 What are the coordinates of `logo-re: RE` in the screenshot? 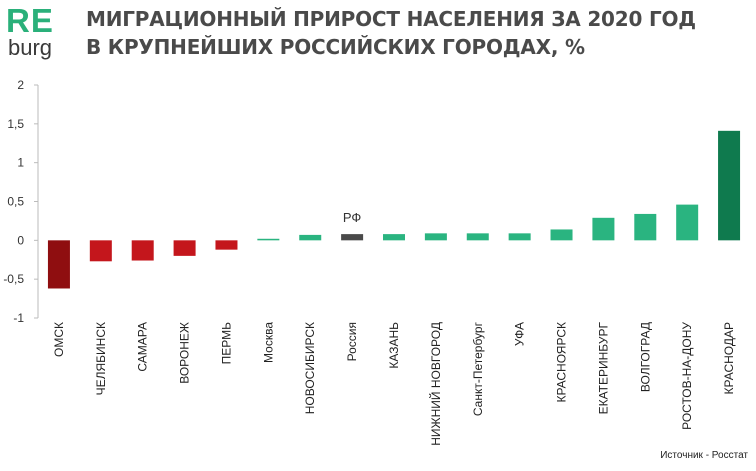 It's located at (30, 20).